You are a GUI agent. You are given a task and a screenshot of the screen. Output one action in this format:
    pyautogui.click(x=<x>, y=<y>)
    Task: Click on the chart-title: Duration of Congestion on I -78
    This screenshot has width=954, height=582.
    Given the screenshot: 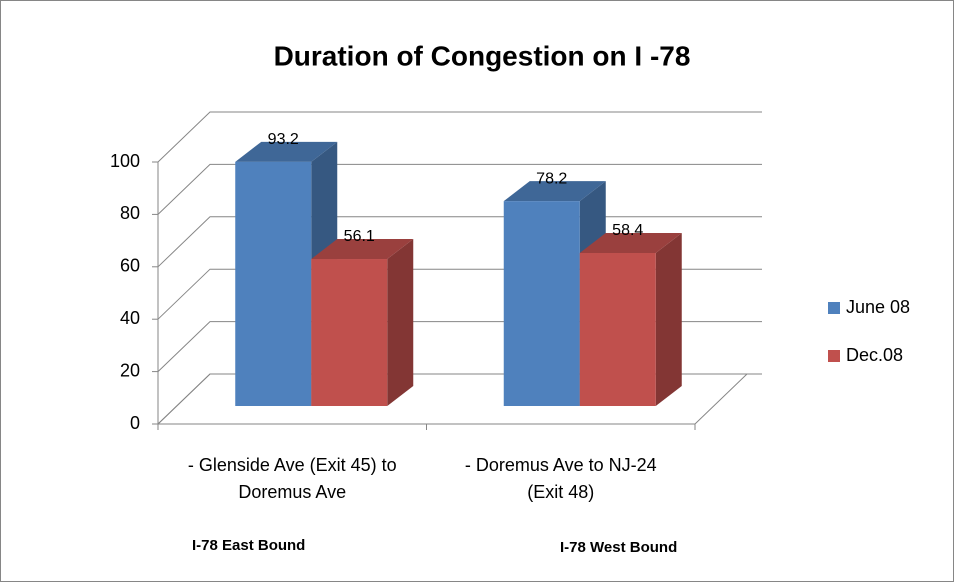 What is the action you would take?
    pyautogui.click(x=482, y=55)
    